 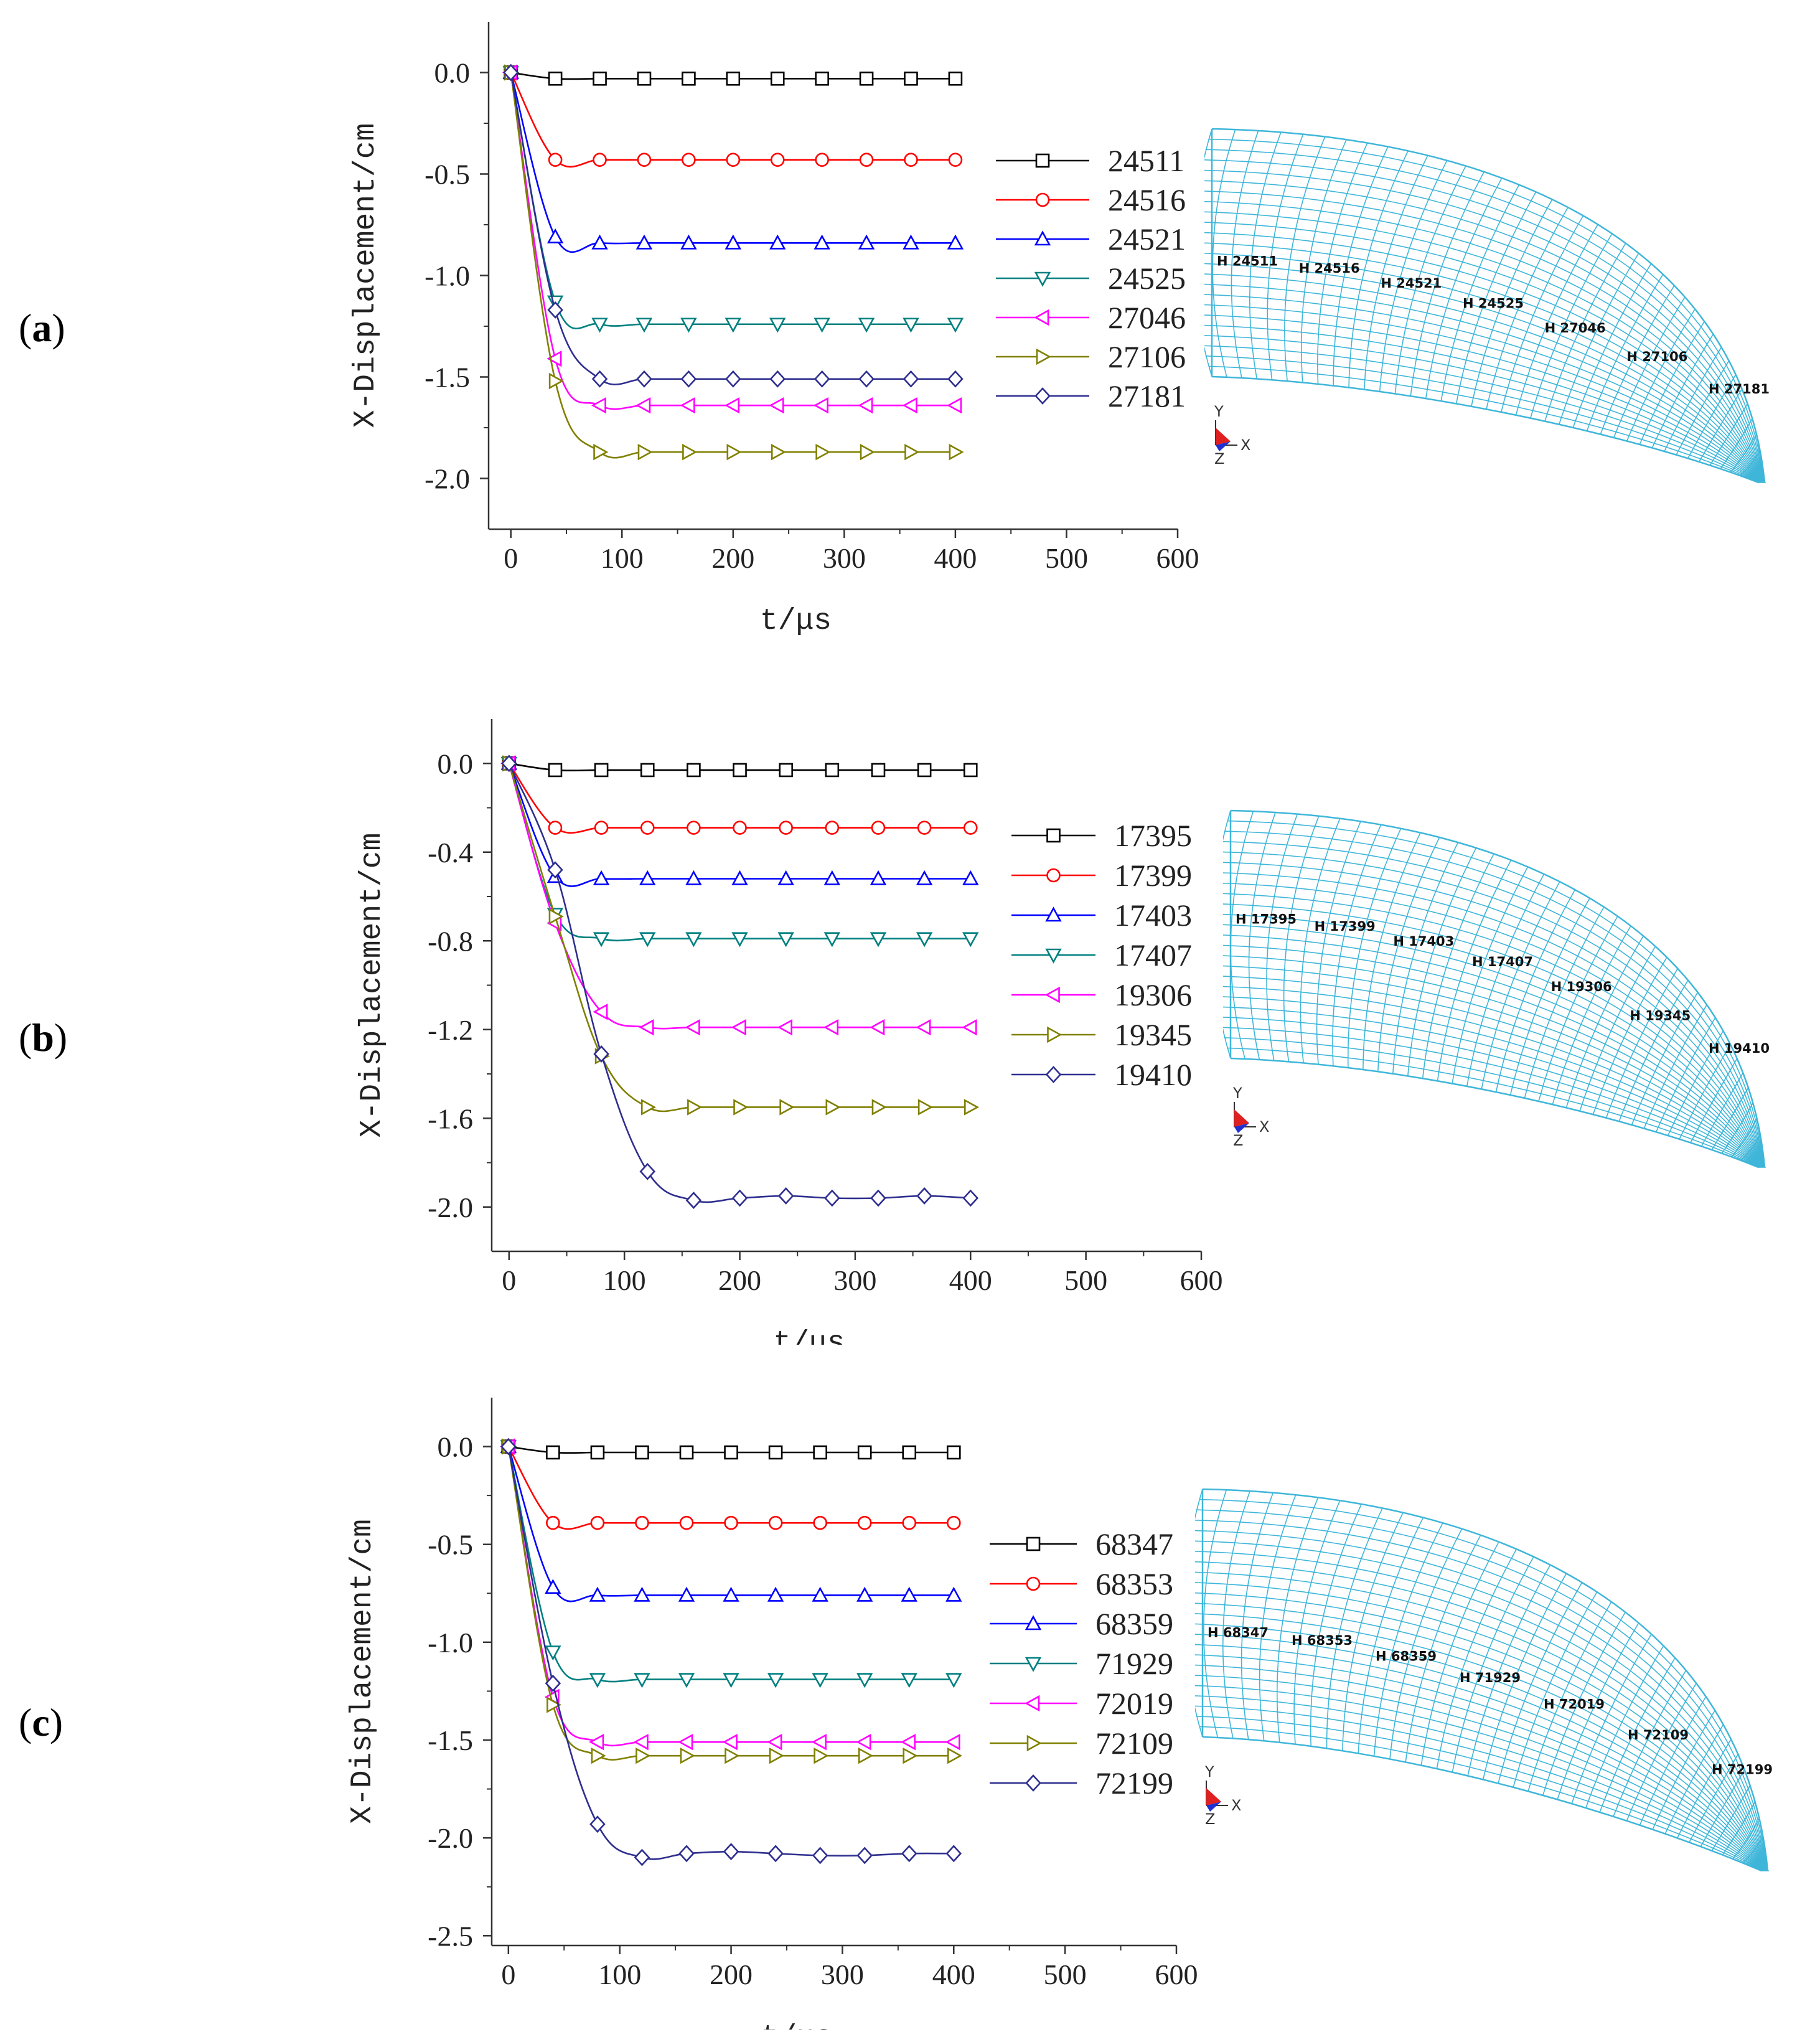 I want to click on mesh-node-label: H 72199, so click(x=1742, y=1769).